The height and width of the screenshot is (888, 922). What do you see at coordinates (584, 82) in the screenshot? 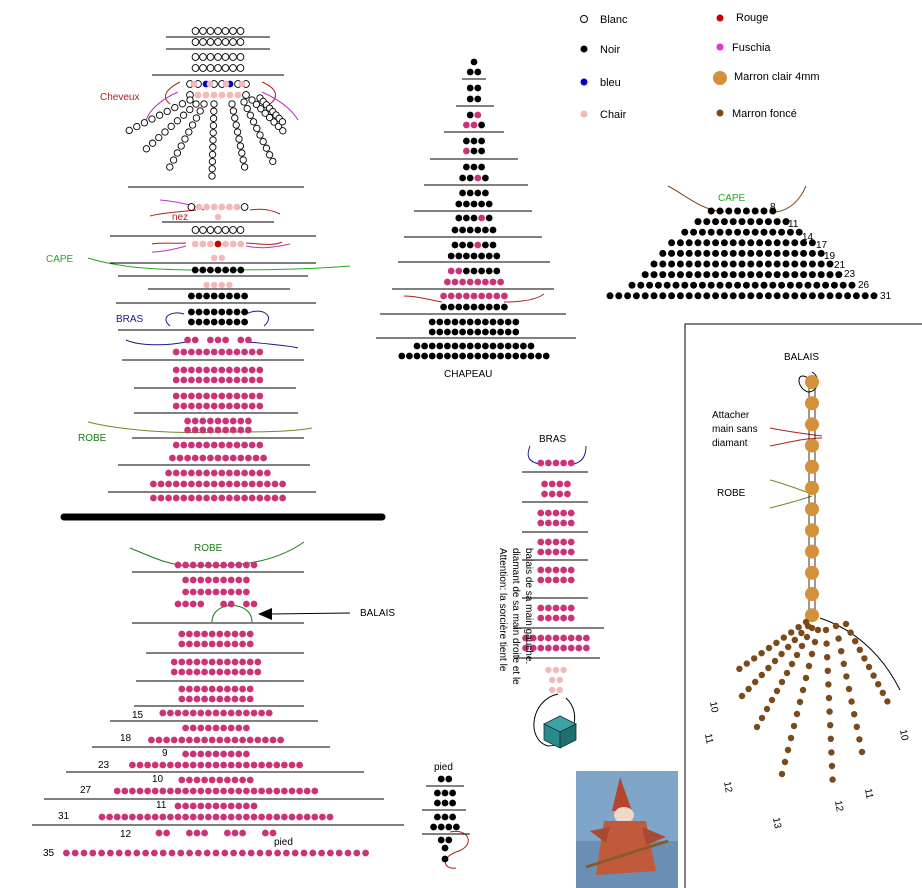
I see `legend-swatch-bleu` at bounding box center [584, 82].